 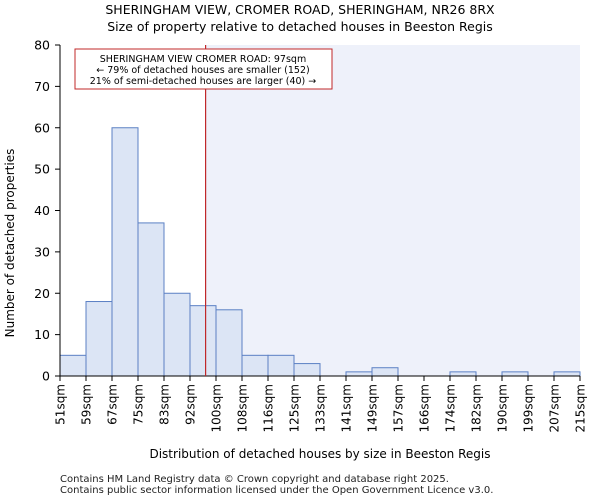 What do you see at coordinates (373, 408) in the screenshot?
I see `x-tick-label: 149sqm` at bounding box center [373, 408].